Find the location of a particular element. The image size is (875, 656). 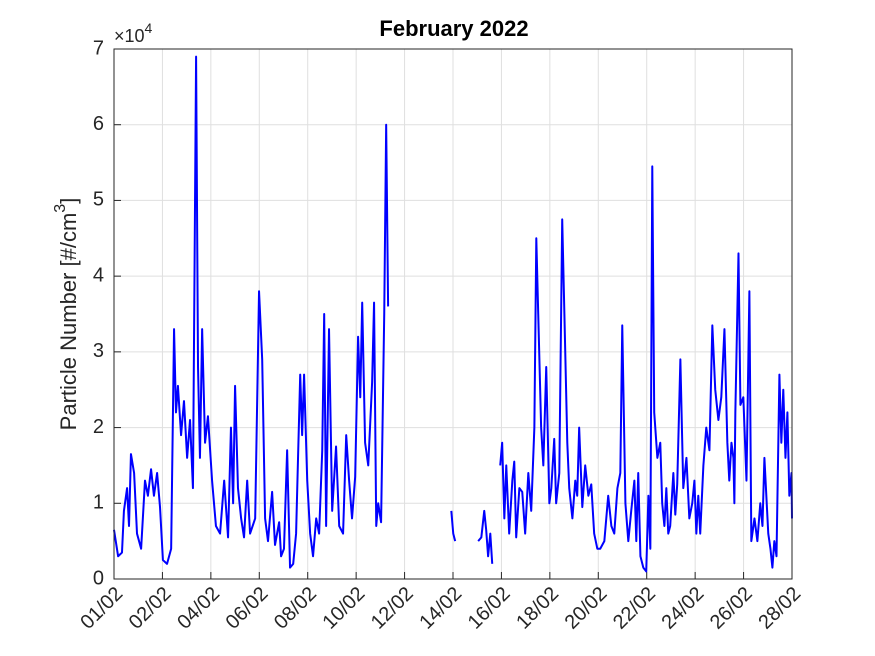

chart-title: February 2022 is located at coordinates (453, 28).